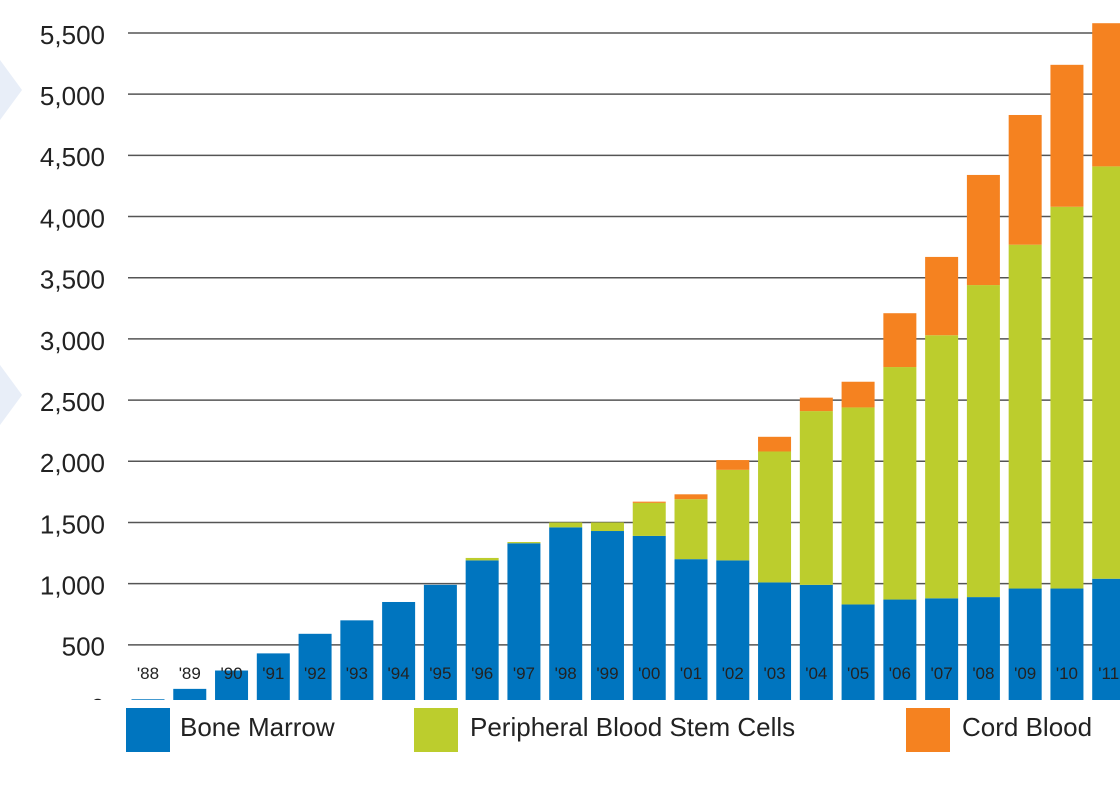 This screenshot has width=1120, height=809. I want to click on x-tick-label: '92, so click(315, 673).